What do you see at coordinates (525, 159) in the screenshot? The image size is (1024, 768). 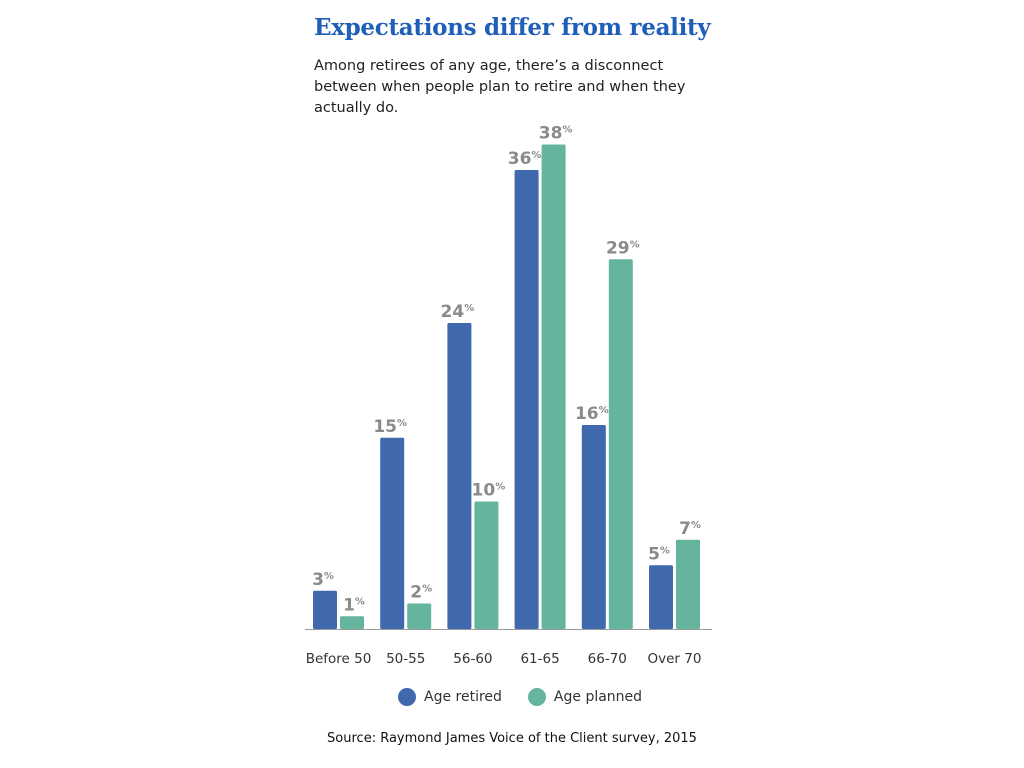 I see `data-label-age-retired-61-65: 36%` at bounding box center [525, 159].